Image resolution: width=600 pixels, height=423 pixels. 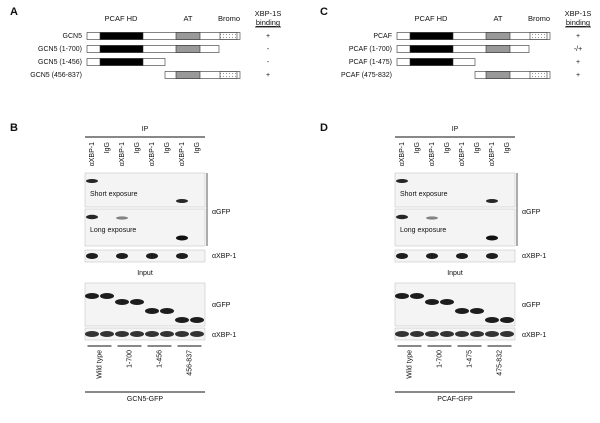 I want to click on blot, so click(x=455, y=256).